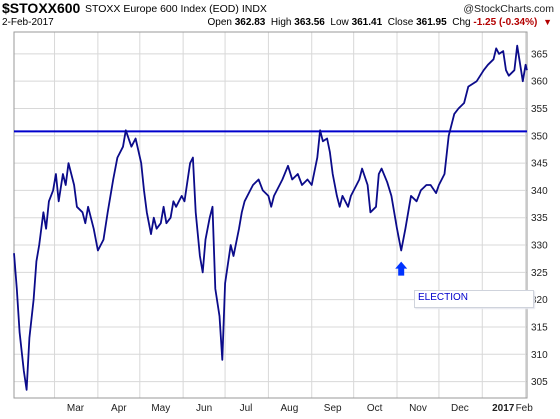 The height and width of the screenshot is (419, 560). I want to click on down-triangle-icon: ▼, so click(547, 22).